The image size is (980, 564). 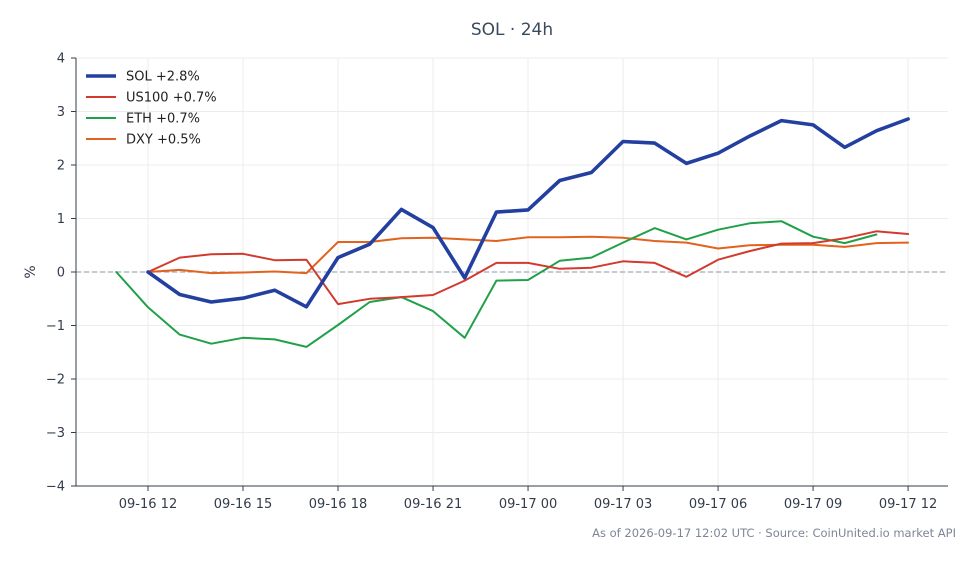 I want to click on x-tick-label: 09-17 06, so click(x=718, y=504).